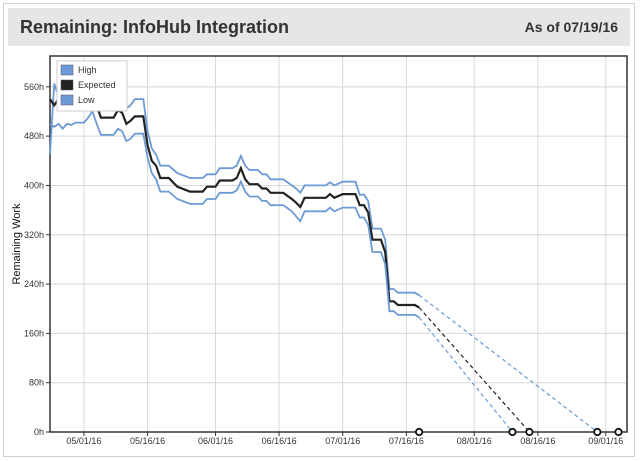 This screenshot has height=461, width=640. What do you see at coordinates (67, 70) in the screenshot?
I see `legend-swatch-high` at bounding box center [67, 70].